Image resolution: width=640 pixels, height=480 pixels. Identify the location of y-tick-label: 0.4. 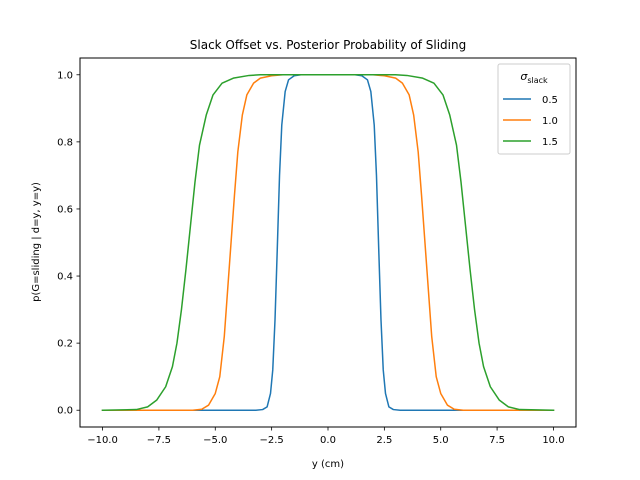
(65, 277).